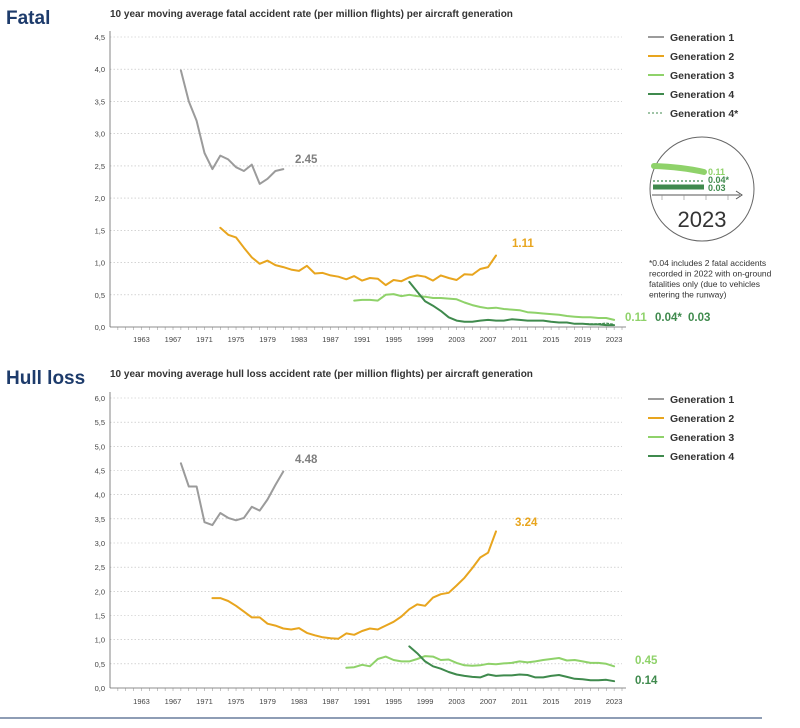 This screenshot has height=728, width=800. I want to click on inset-label-gen3: 0.11, so click(716, 172).